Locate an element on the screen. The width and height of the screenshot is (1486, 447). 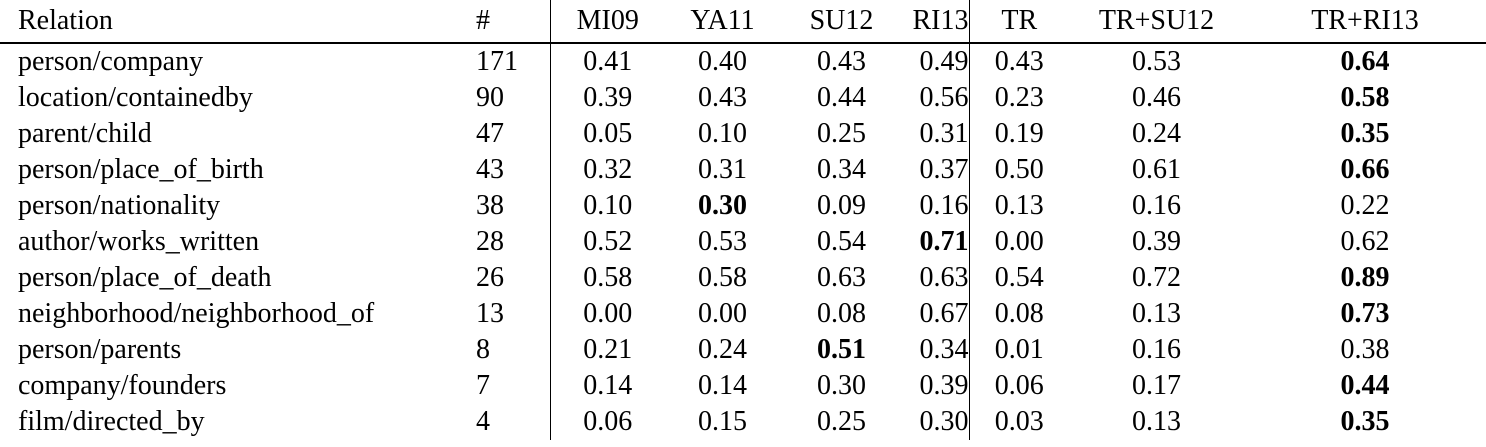
header-ya11: YA11 is located at coordinates (722, 22).